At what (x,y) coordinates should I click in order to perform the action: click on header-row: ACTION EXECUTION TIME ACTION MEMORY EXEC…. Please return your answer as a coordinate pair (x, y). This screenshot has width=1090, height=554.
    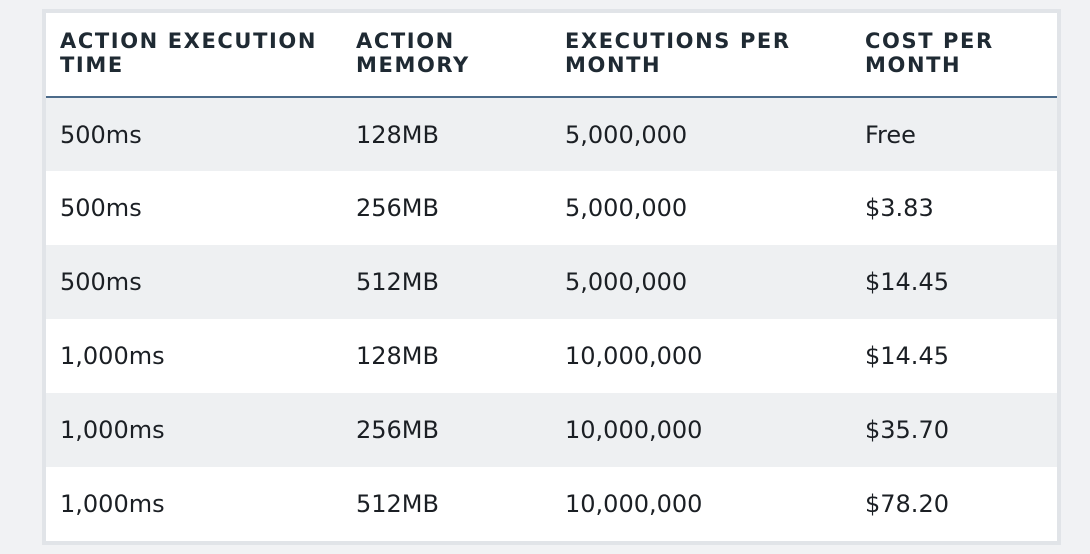
    Looking at the image, I should click on (551, 55).